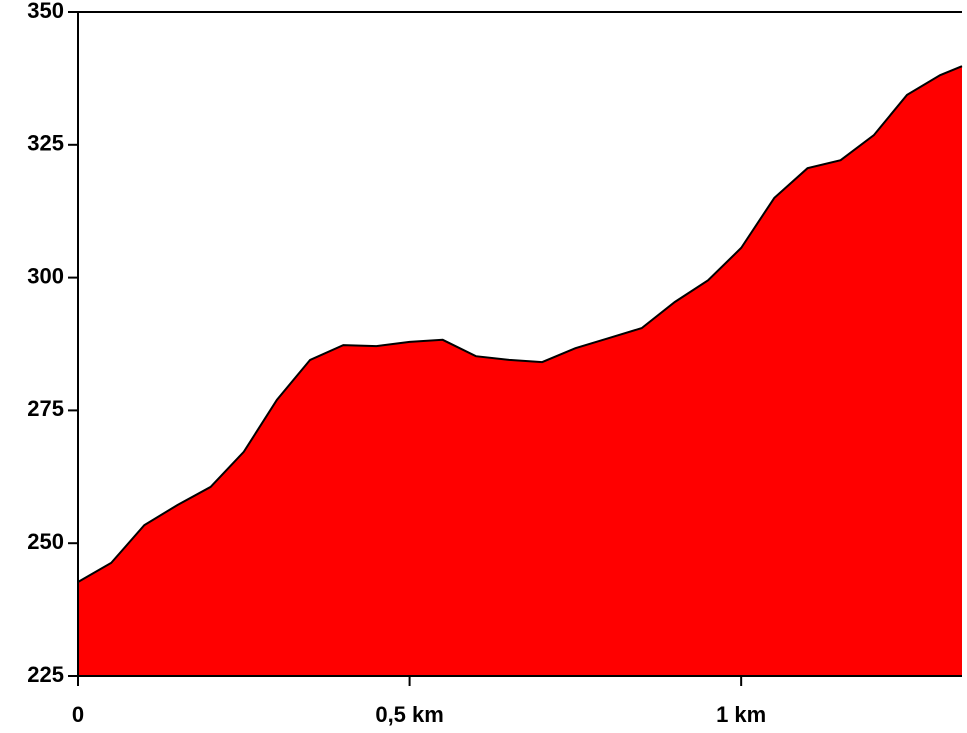 The image size is (967, 733). Describe the element at coordinates (409, 714) in the screenshot. I see `x-tick-label: 0,5 km` at that location.